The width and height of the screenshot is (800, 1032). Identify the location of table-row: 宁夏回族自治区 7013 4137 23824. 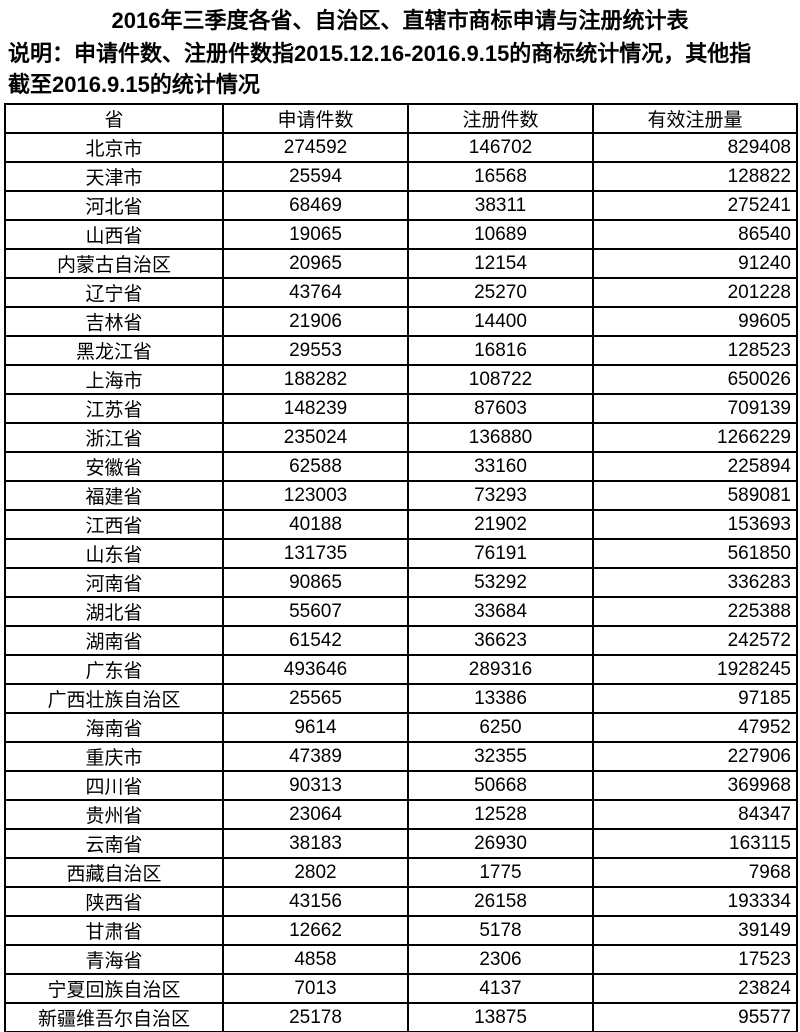
(401, 989).